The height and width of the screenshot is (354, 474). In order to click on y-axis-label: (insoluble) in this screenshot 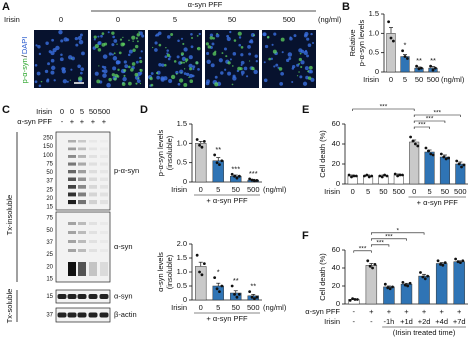, I will do `click(169, 152)`.